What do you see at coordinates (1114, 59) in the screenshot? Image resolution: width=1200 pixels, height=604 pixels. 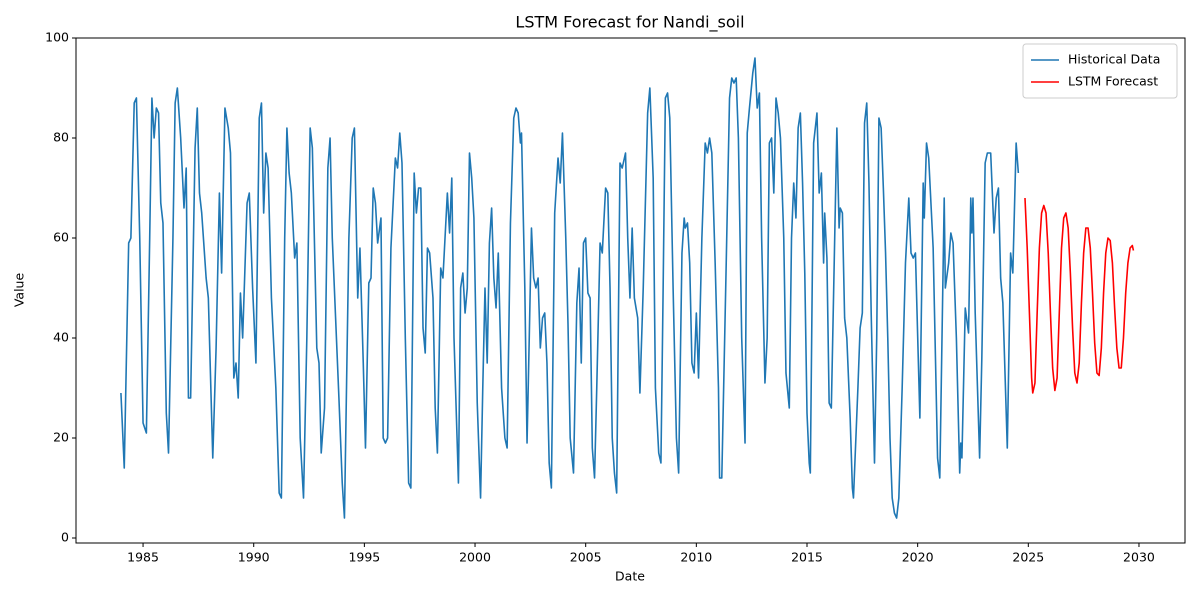 I see `legend-label: Historical Data` at bounding box center [1114, 59].